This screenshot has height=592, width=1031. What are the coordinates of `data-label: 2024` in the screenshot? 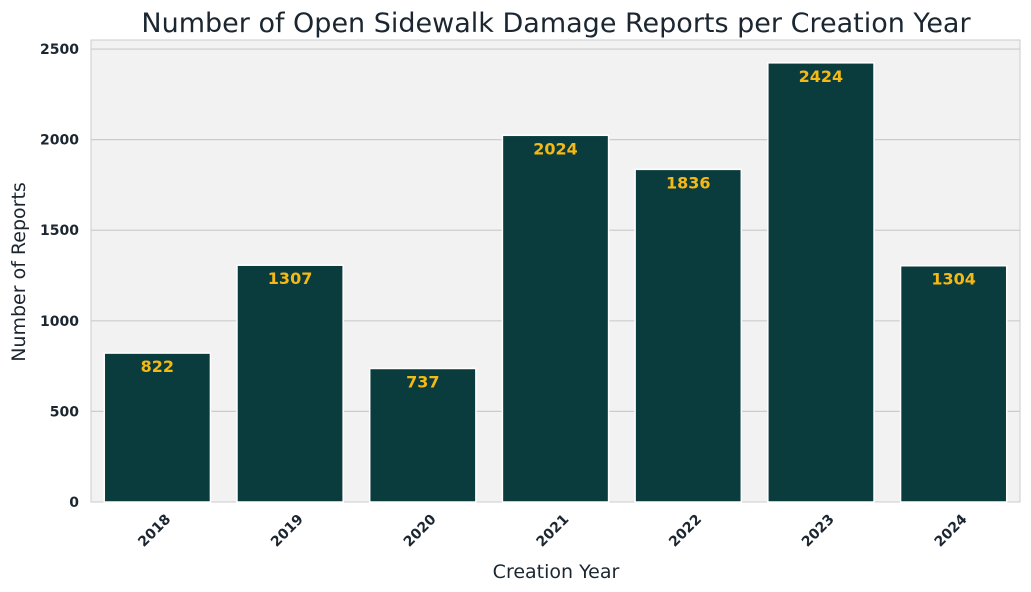 It's located at (555, 148).